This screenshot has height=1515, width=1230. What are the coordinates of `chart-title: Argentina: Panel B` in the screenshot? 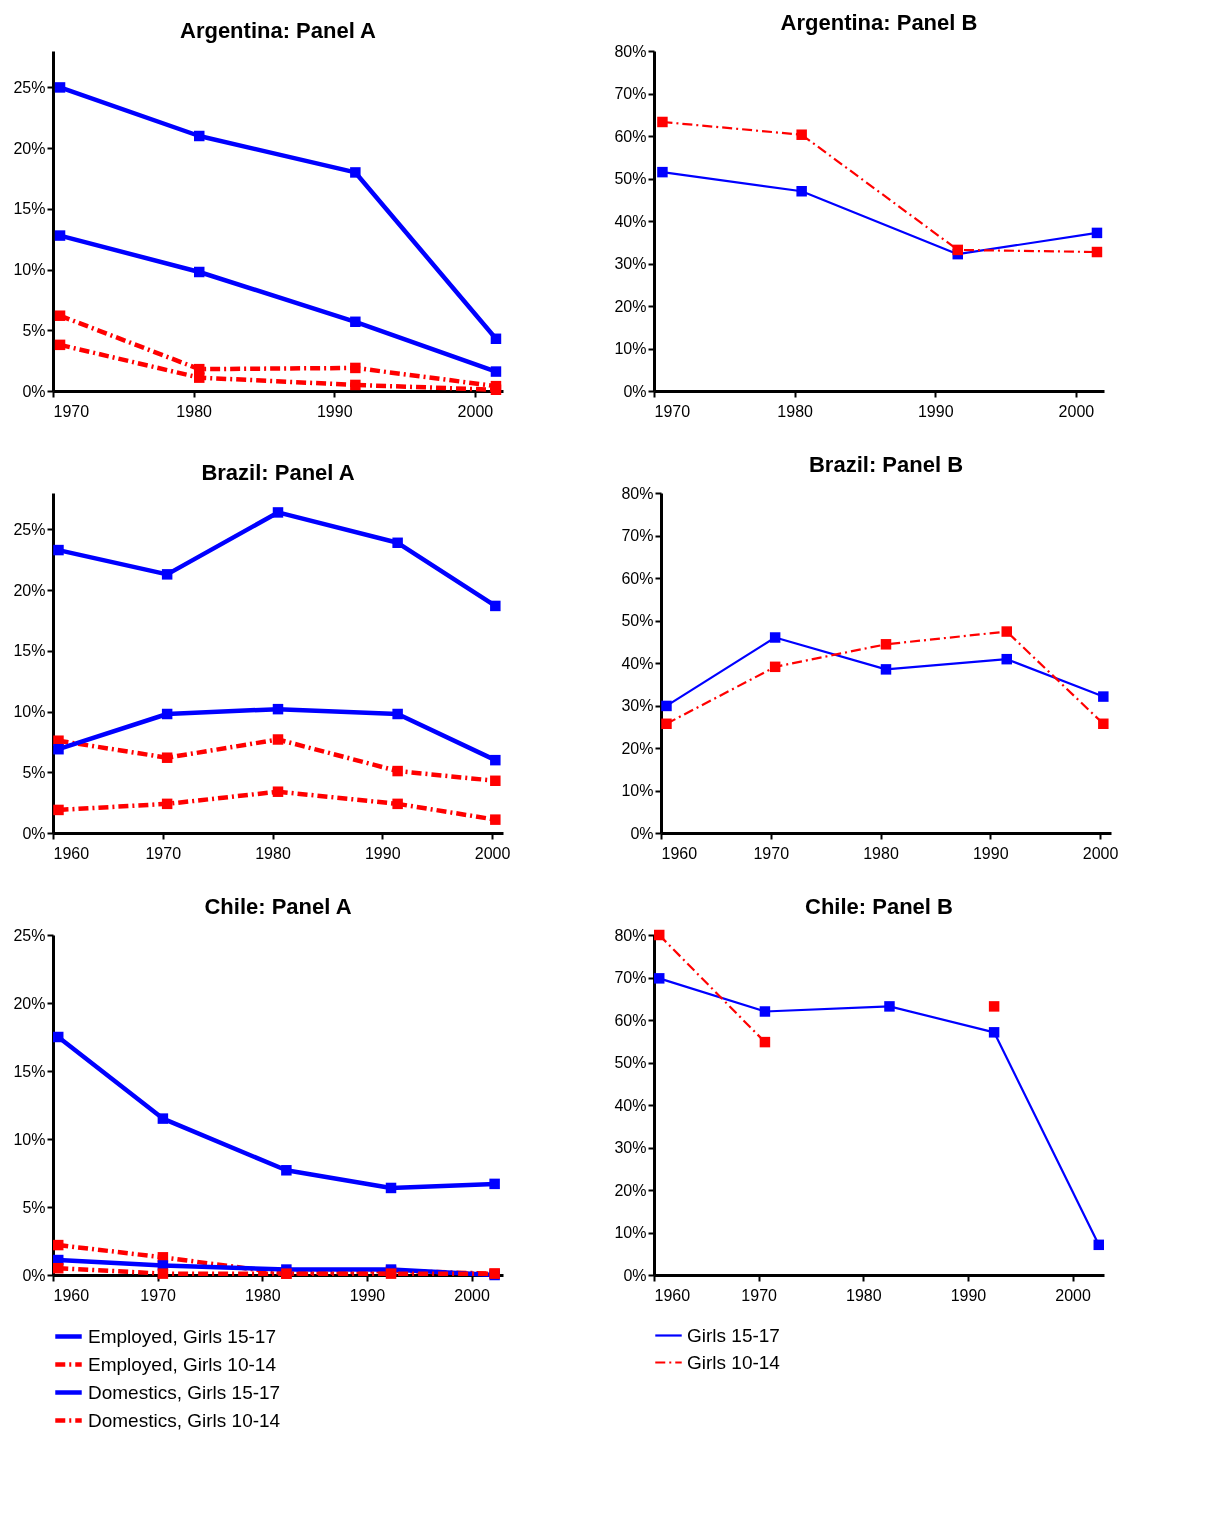 It's located at (879, 22).